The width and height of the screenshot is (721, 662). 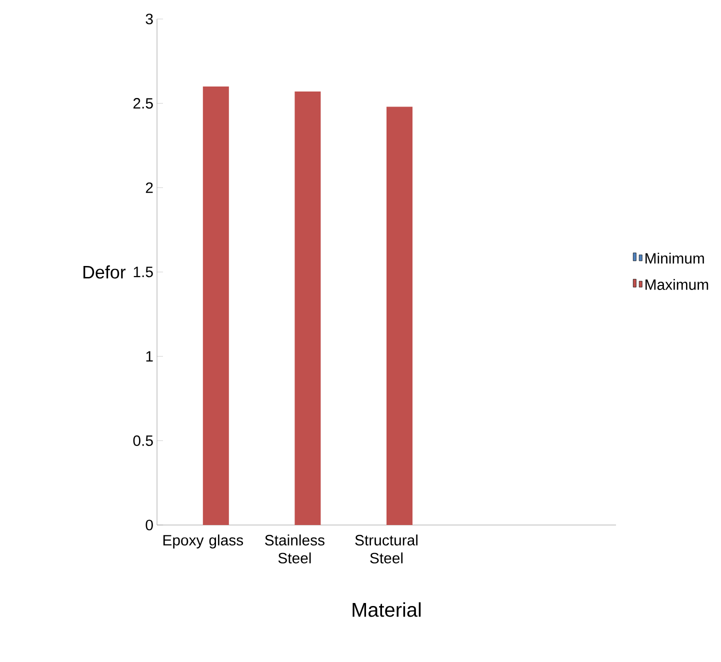 What do you see at coordinates (294, 549) in the screenshot?
I see `x-tick-label: Stainless Steel` at bounding box center [294, 549].